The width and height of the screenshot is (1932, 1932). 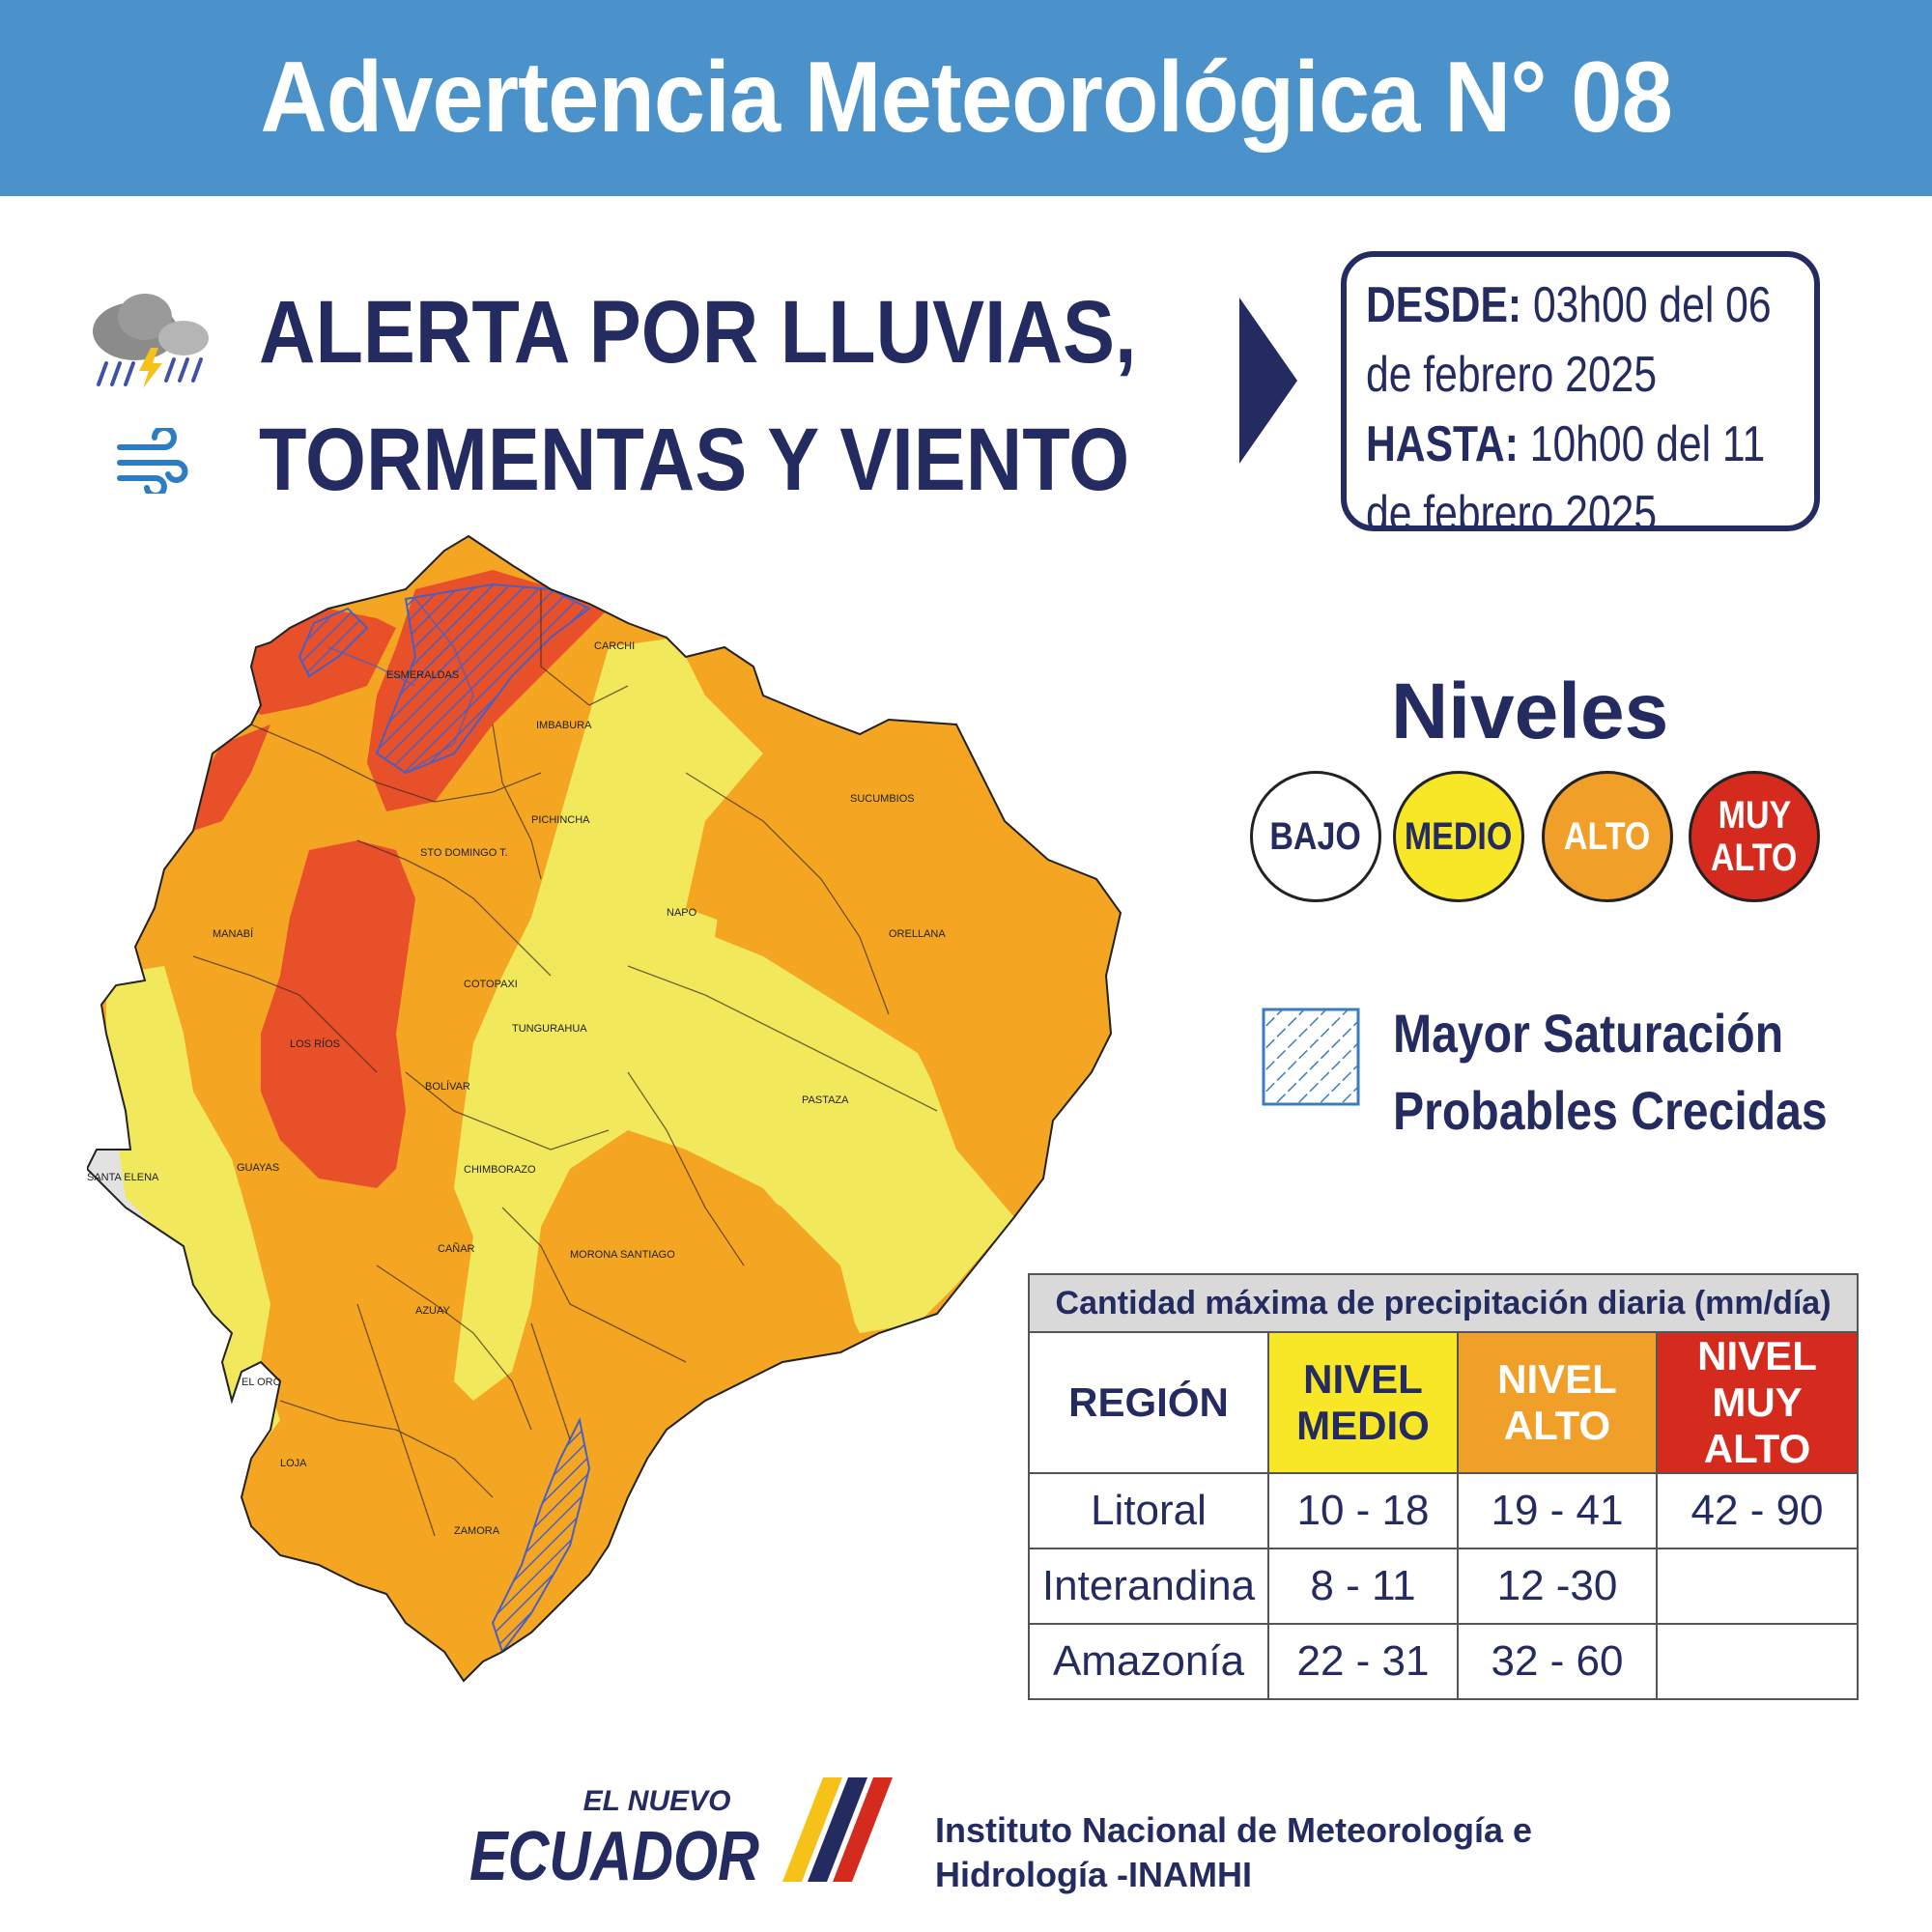 I want to click on row-region: Amazonía, so click(x=1148, y=1661).